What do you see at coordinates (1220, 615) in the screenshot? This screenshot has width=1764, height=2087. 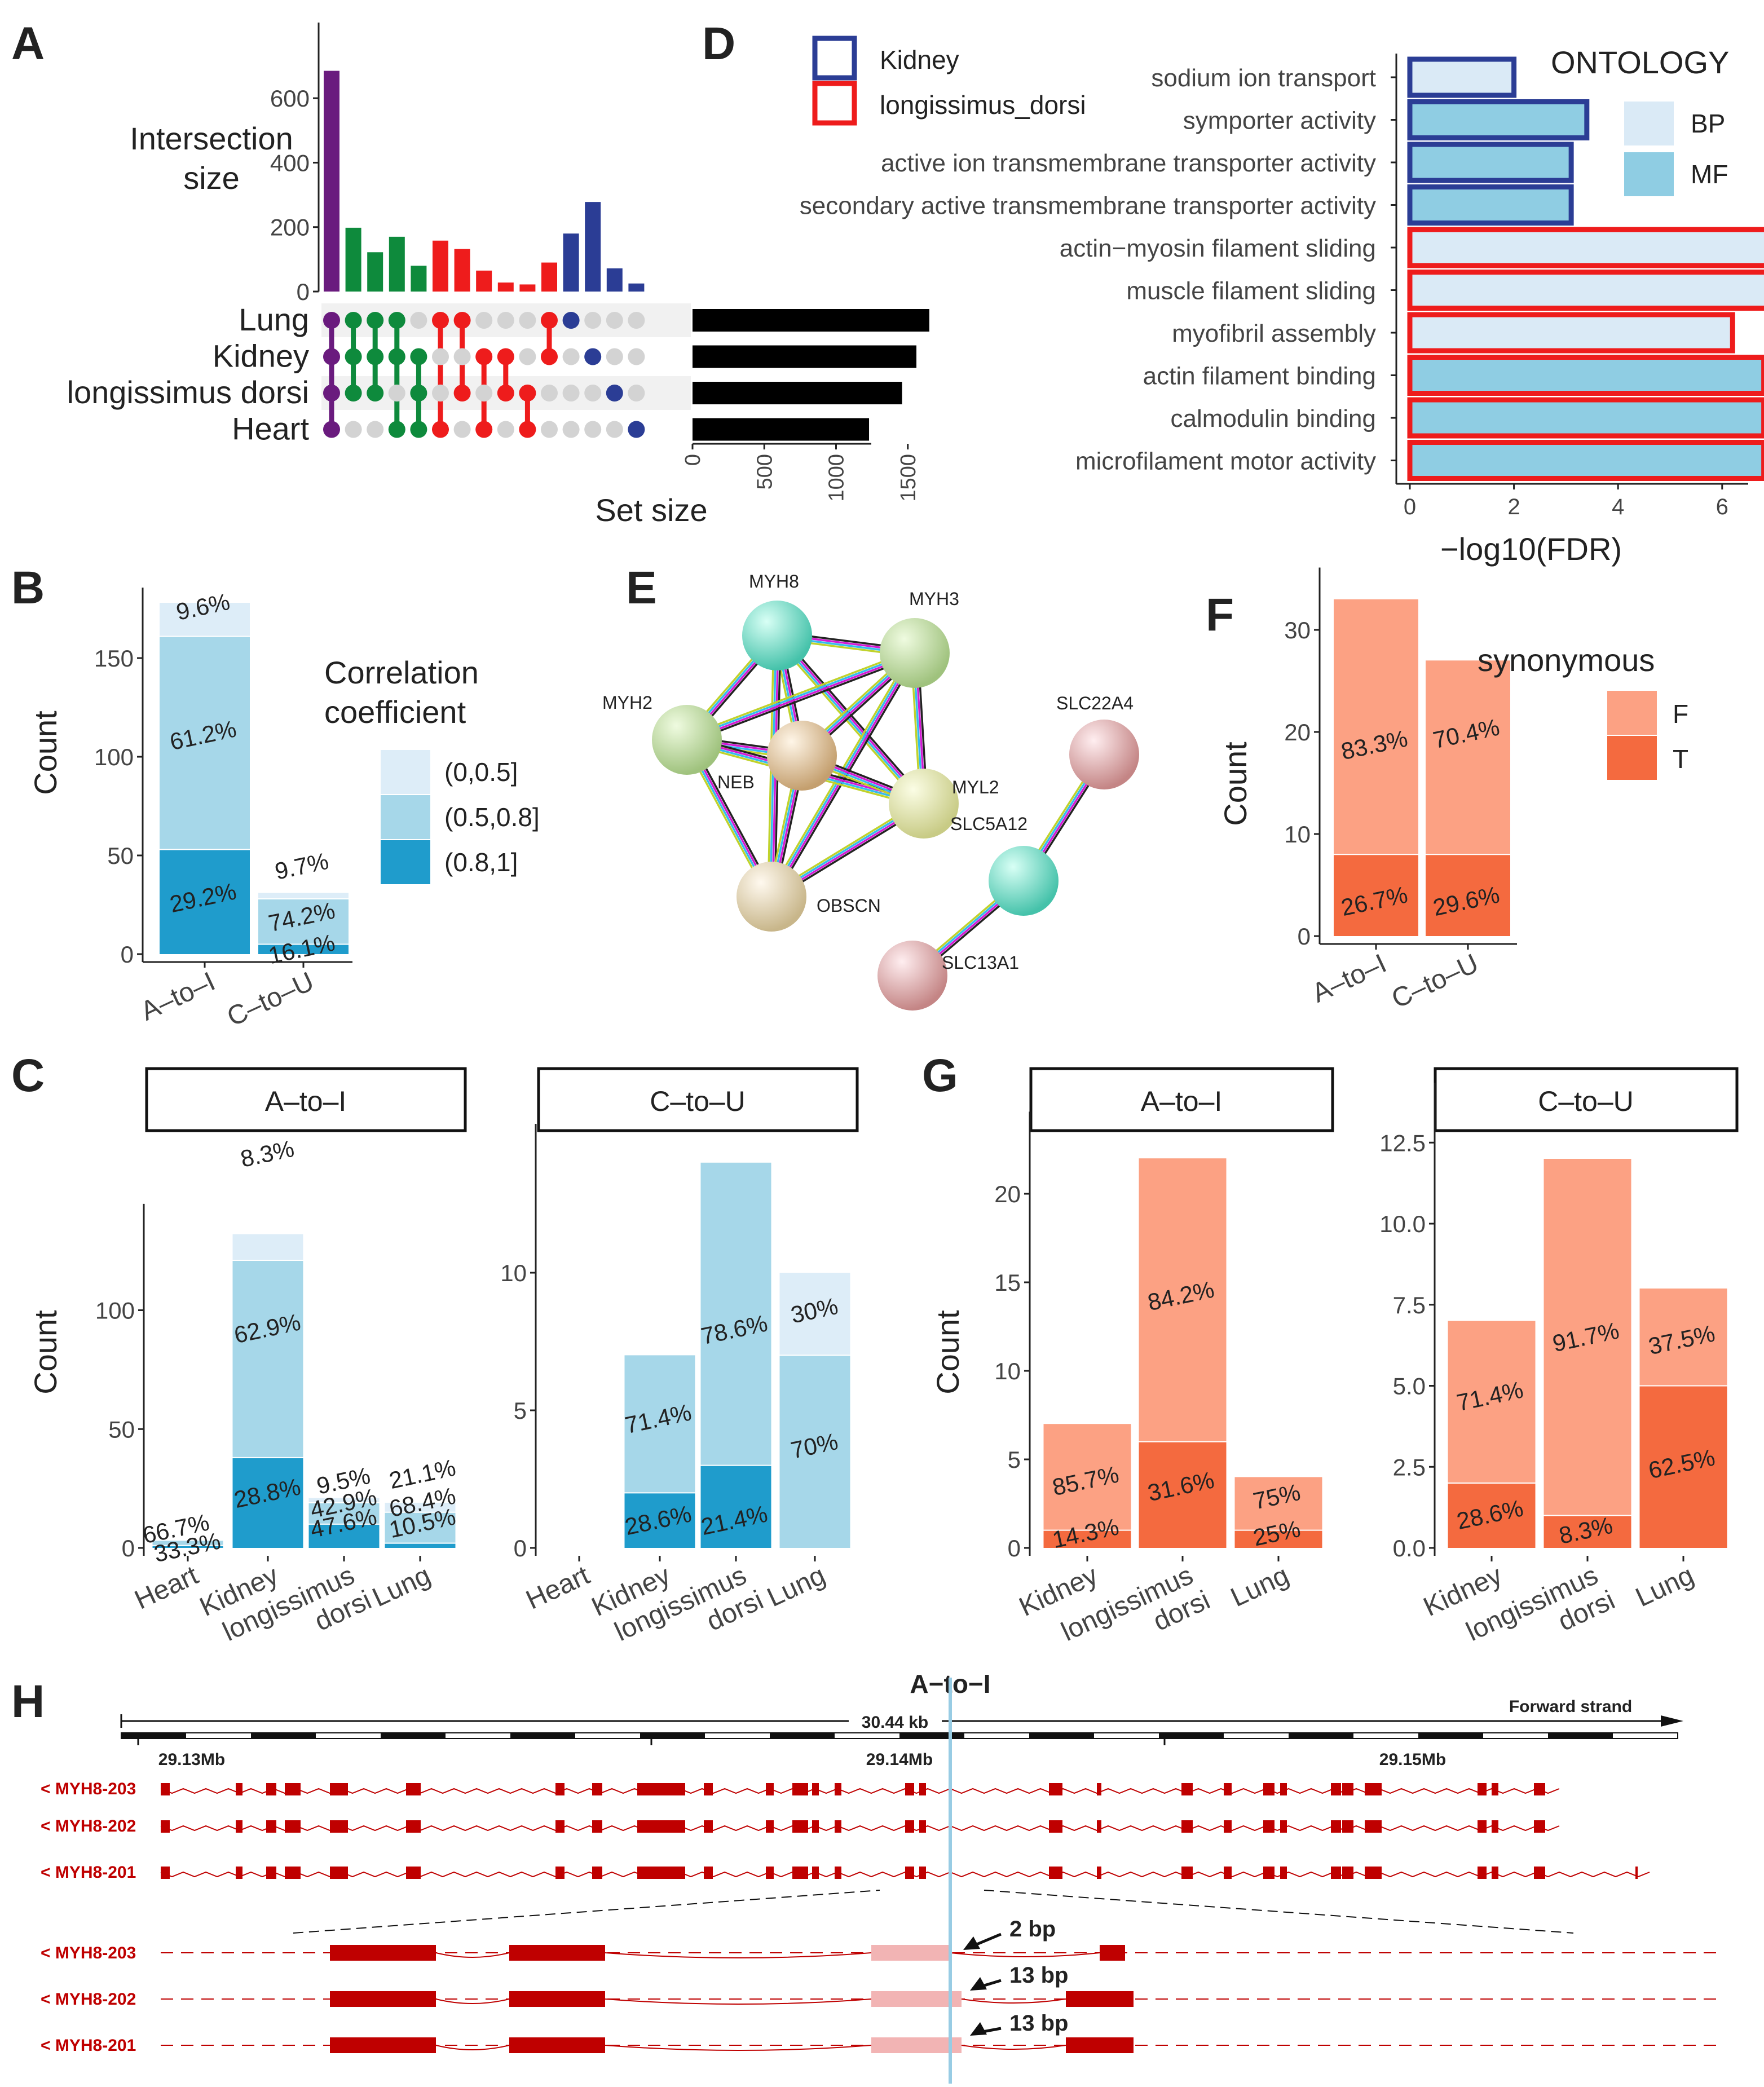 I see `panel-letter-F: F` at bounding box center [1220, 615].